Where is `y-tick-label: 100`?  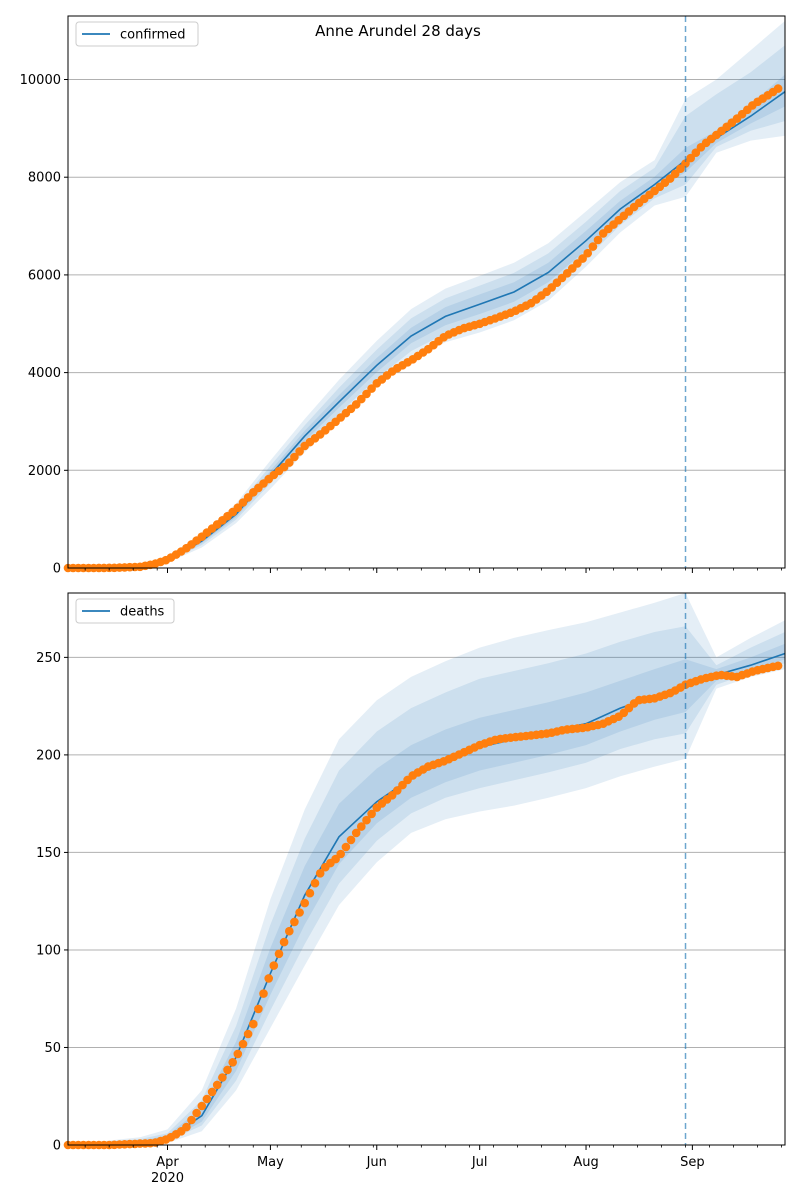
y-tick-label: 100 is located at coordinates (48, 950).